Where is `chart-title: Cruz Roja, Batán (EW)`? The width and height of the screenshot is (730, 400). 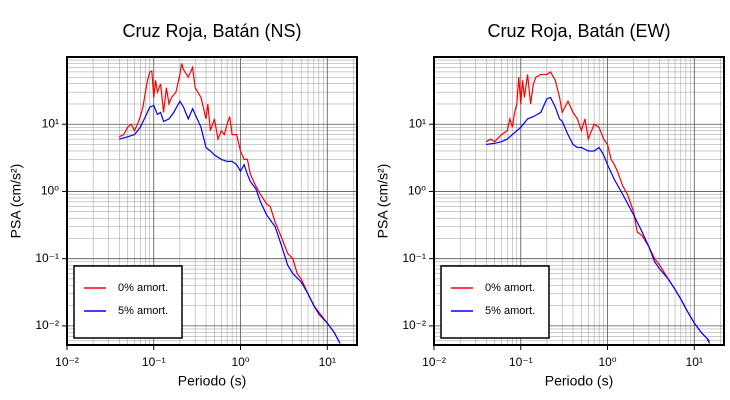
chart-title: Cruz Roja, Batán (EW) is located at coordinates (578, 31).